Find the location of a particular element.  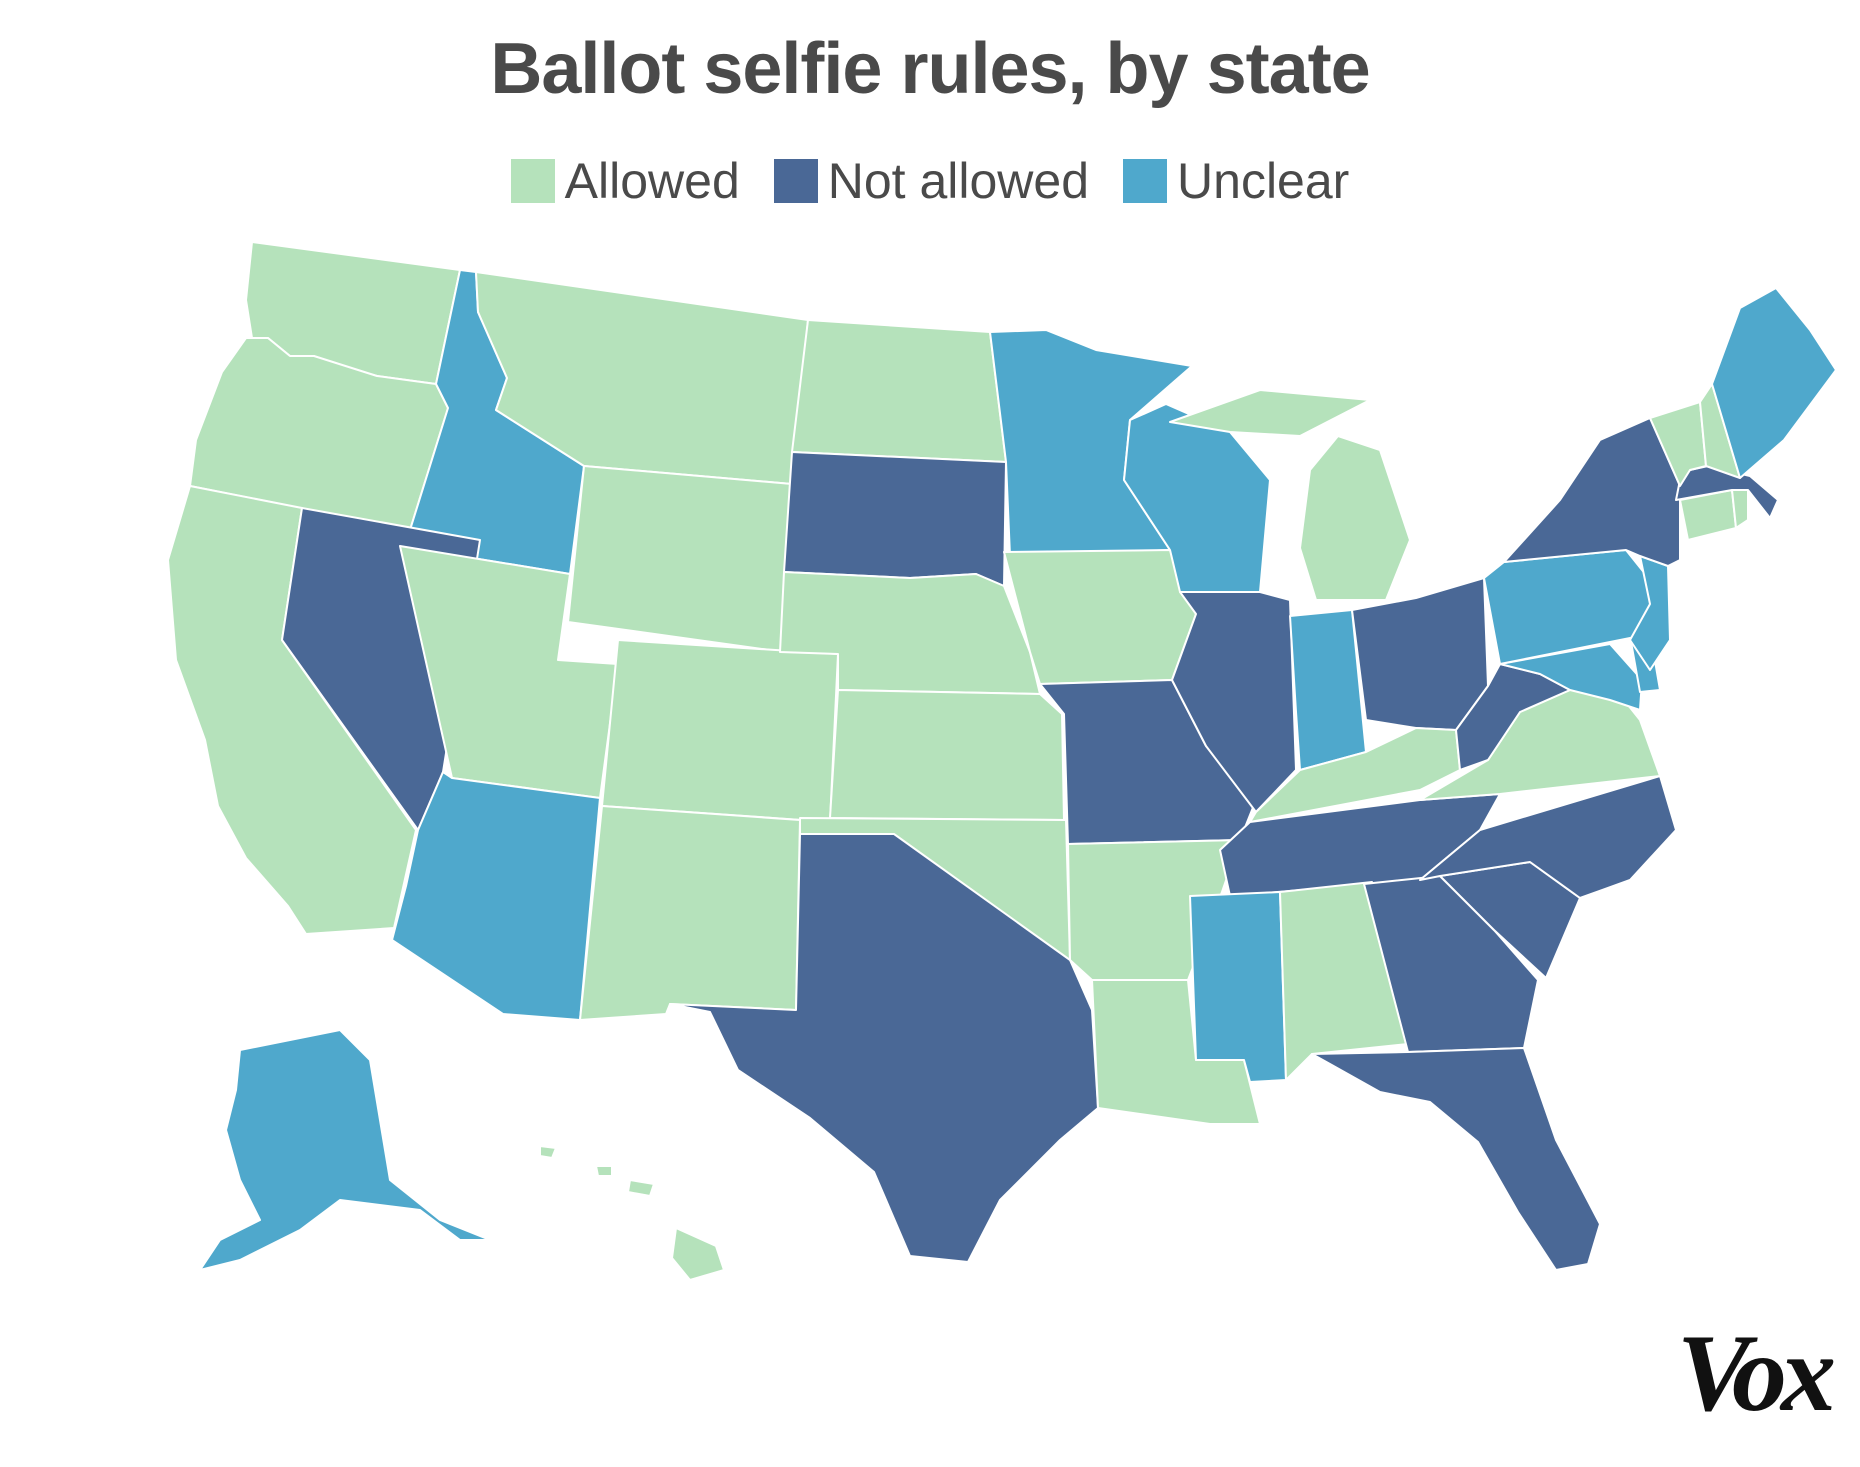

legend-label-allowed: Allowed is located at coordinates (652, 181).